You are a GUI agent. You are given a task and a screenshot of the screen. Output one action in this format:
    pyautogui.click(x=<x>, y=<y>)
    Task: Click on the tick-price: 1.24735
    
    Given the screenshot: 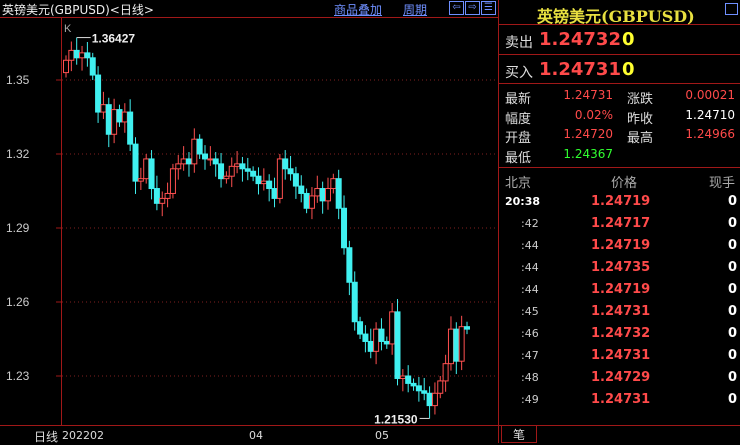 What is the action you would take?
    pyautogui.click(x=621, y=267)
    